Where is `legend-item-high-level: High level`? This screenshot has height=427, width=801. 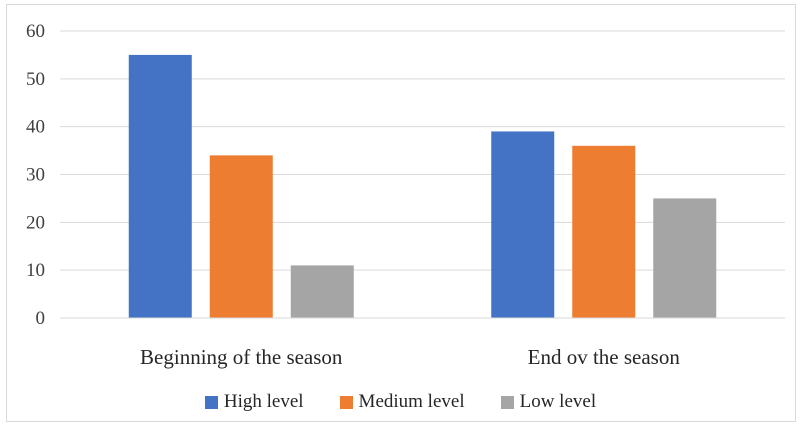 legend-item-high-level: High level is located at coordinates (254, 402).